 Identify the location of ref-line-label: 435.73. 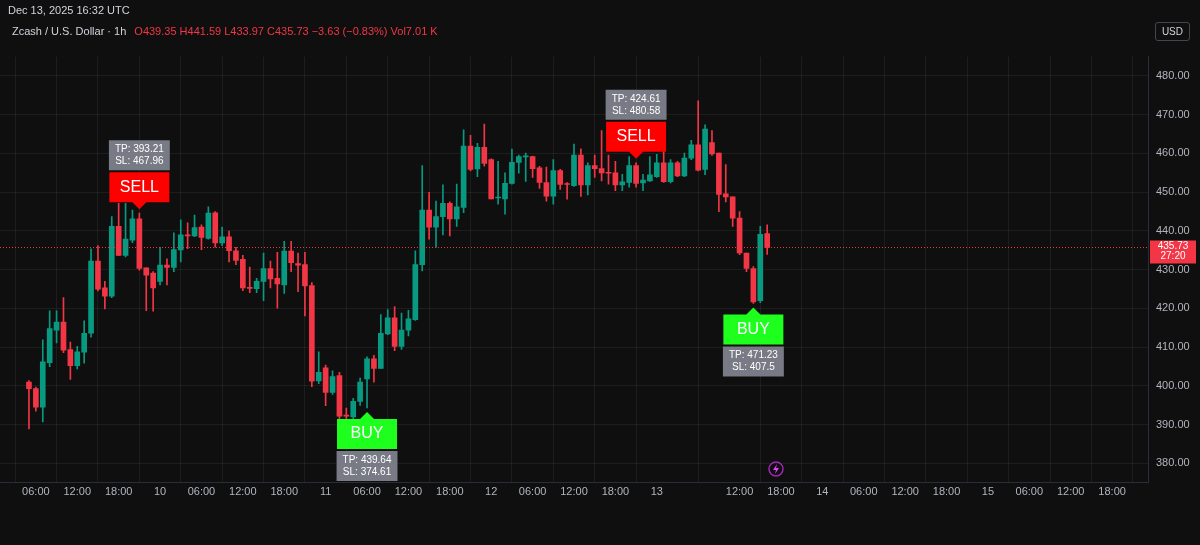
(1173, 246).